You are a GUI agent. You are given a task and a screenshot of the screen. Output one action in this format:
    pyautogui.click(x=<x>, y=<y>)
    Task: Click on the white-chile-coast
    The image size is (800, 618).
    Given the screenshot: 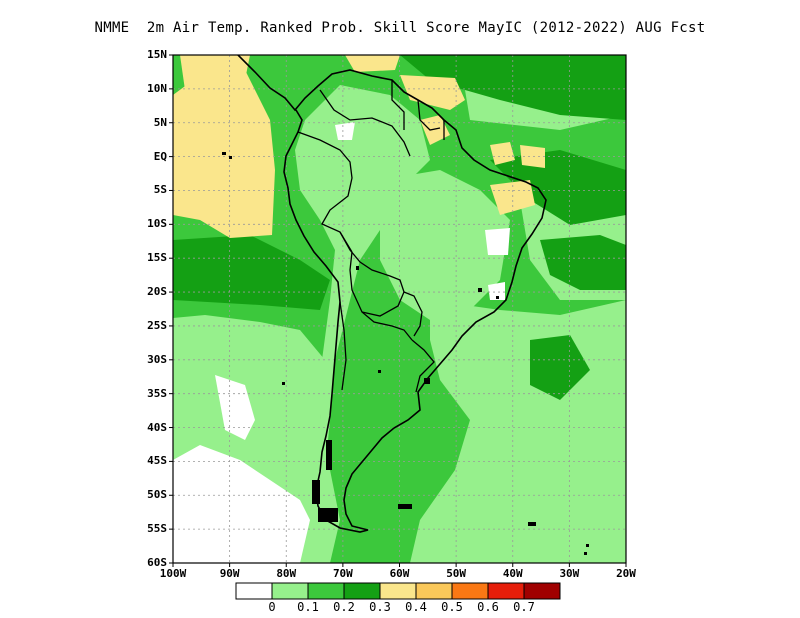 What is the action you would take?
    pyautogui.click(x=235, y=407)
    